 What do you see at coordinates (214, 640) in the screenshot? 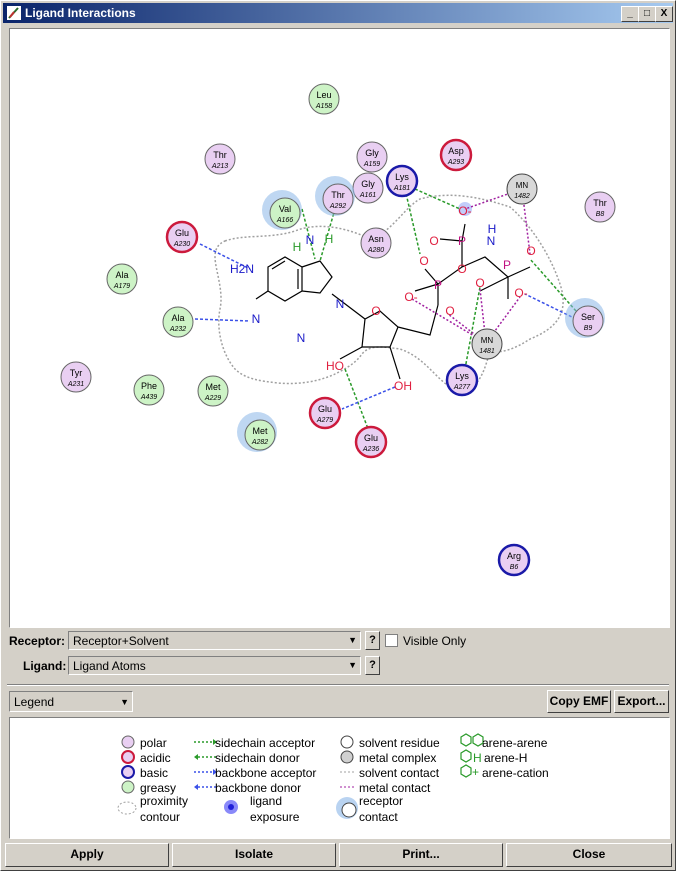
I see `receptor-select: Receptor+Solvent ▼` at bounding box center [214, 640].